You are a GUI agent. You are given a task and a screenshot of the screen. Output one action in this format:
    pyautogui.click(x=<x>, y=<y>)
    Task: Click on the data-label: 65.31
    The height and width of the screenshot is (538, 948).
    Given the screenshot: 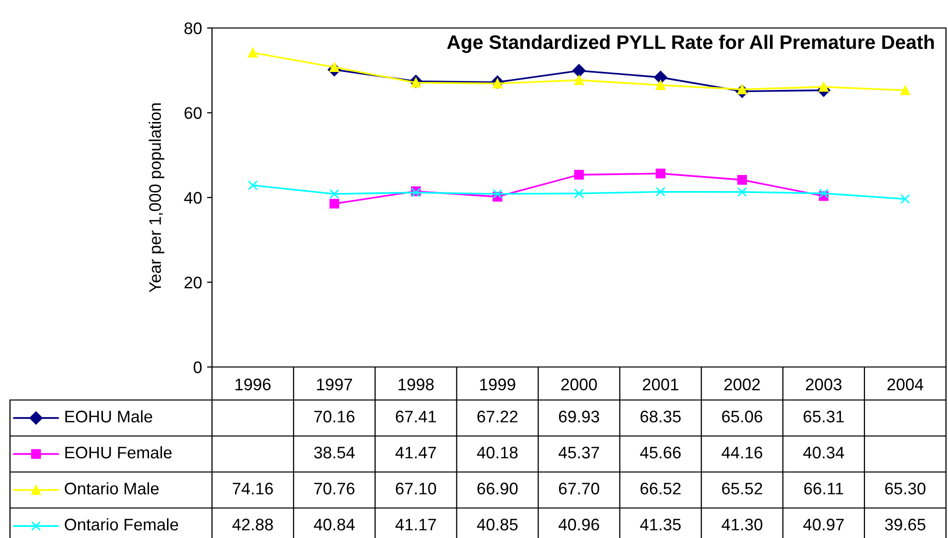 What is the action you would take?
    pyautogui.click(x=824, y=416)
    